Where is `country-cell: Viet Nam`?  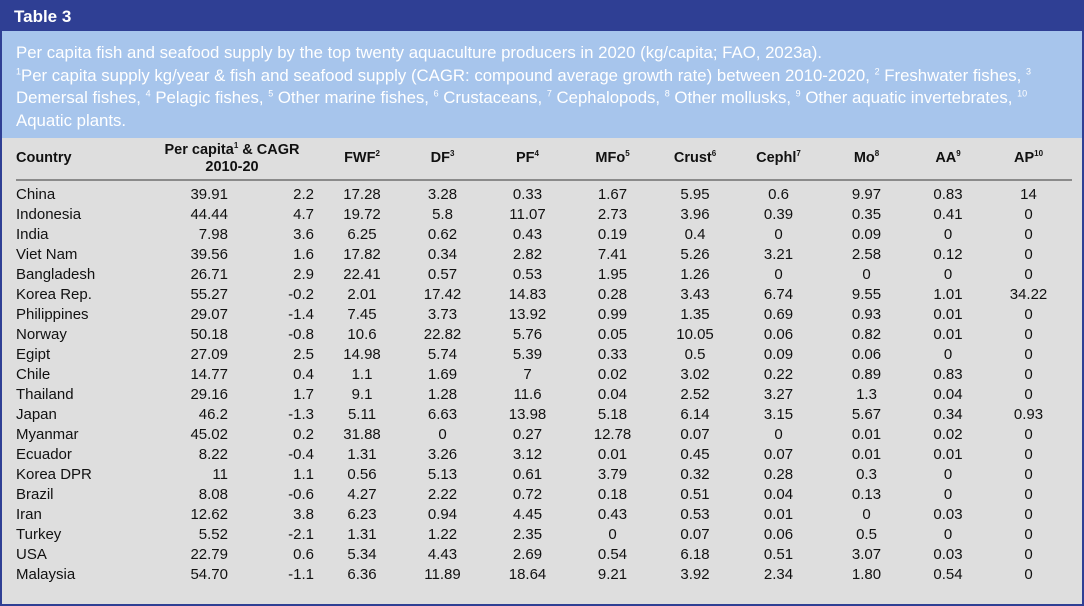
country-cell: Viet Nam is located at coordinates (47, 254).